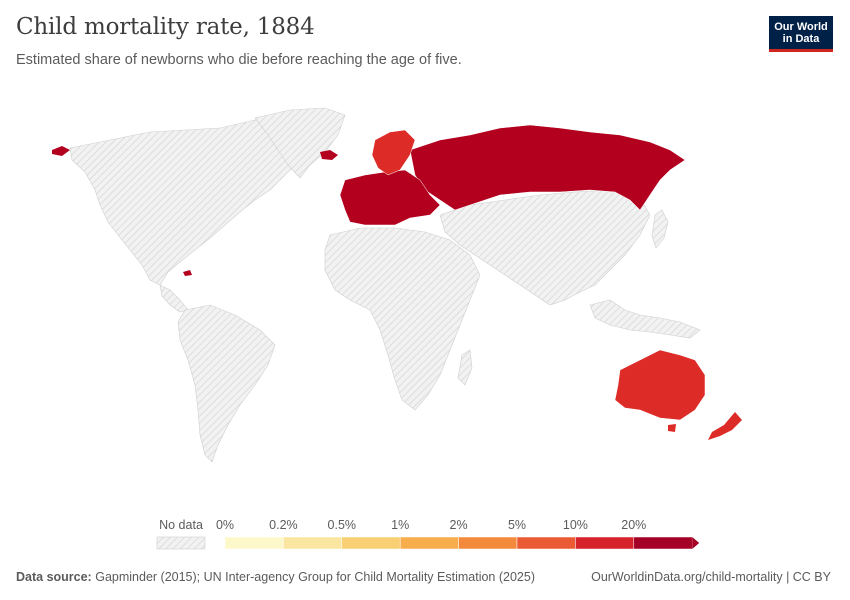 The height and width of the screenshot is (600, 850). Describe the element at coordinates (61, 151) in the screenshot. I see `region-alaska-fragment` at that location.